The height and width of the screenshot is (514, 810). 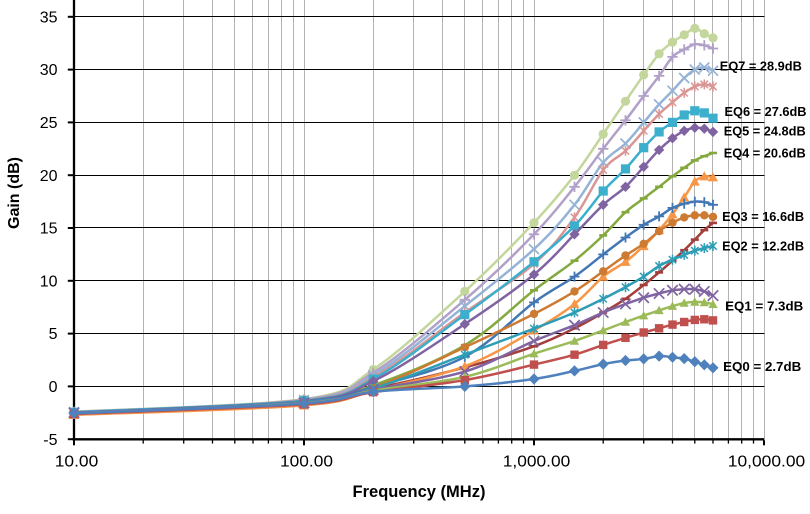 I want to click on svg-text: 15, so click(x=49, y=229).